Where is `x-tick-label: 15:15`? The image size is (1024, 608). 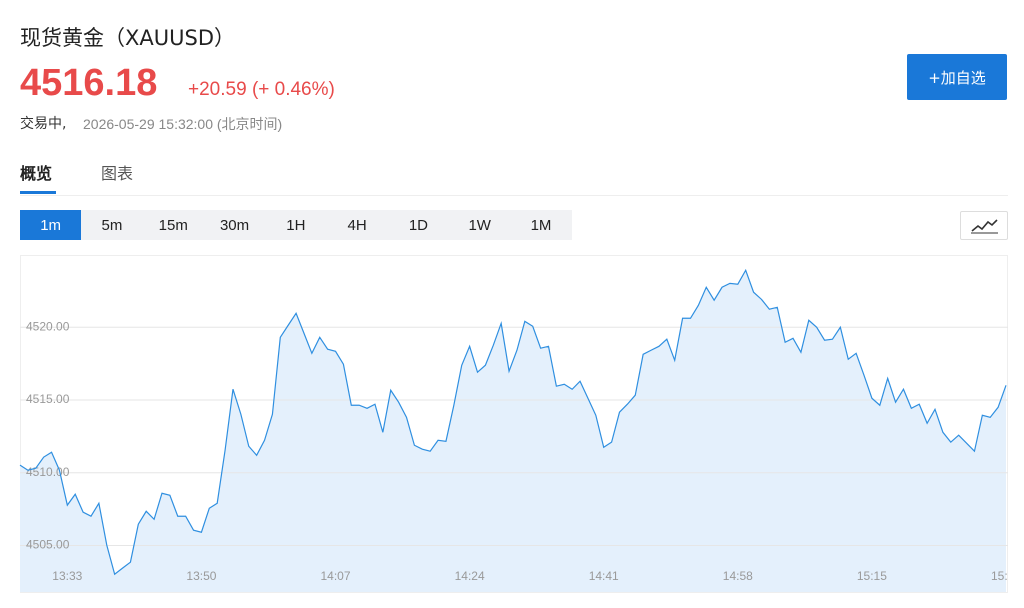 x-tick-label: 15:15 is located at coordinates (872, 576).